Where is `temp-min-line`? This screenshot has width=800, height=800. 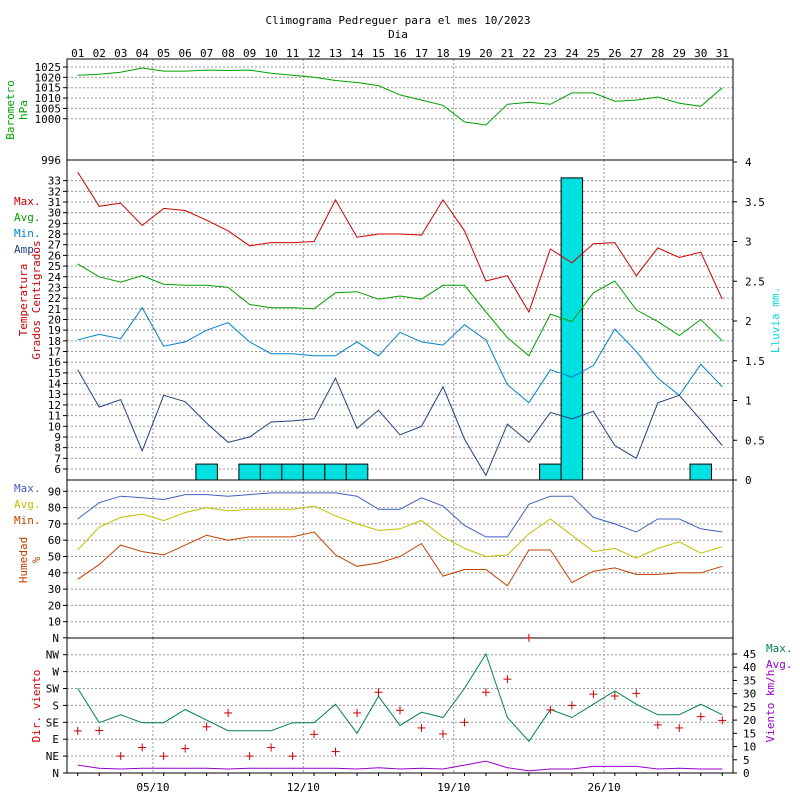 temp-min-line is located at coordinates (400, 355).